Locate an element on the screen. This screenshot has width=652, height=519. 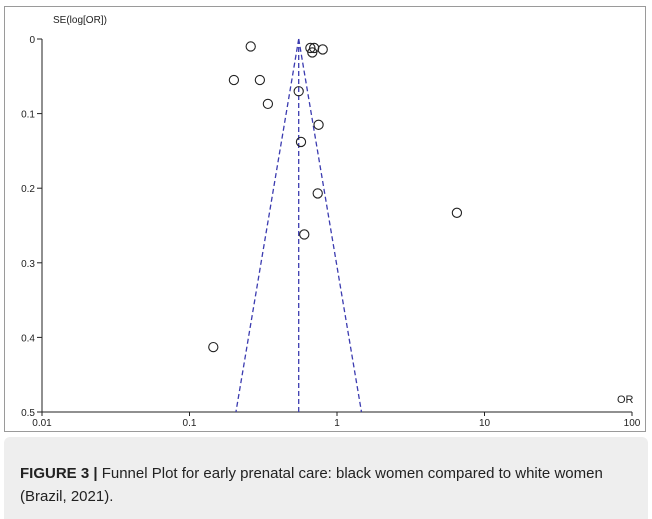
x-tick-label: 100 is located at coordinates (632, 423).